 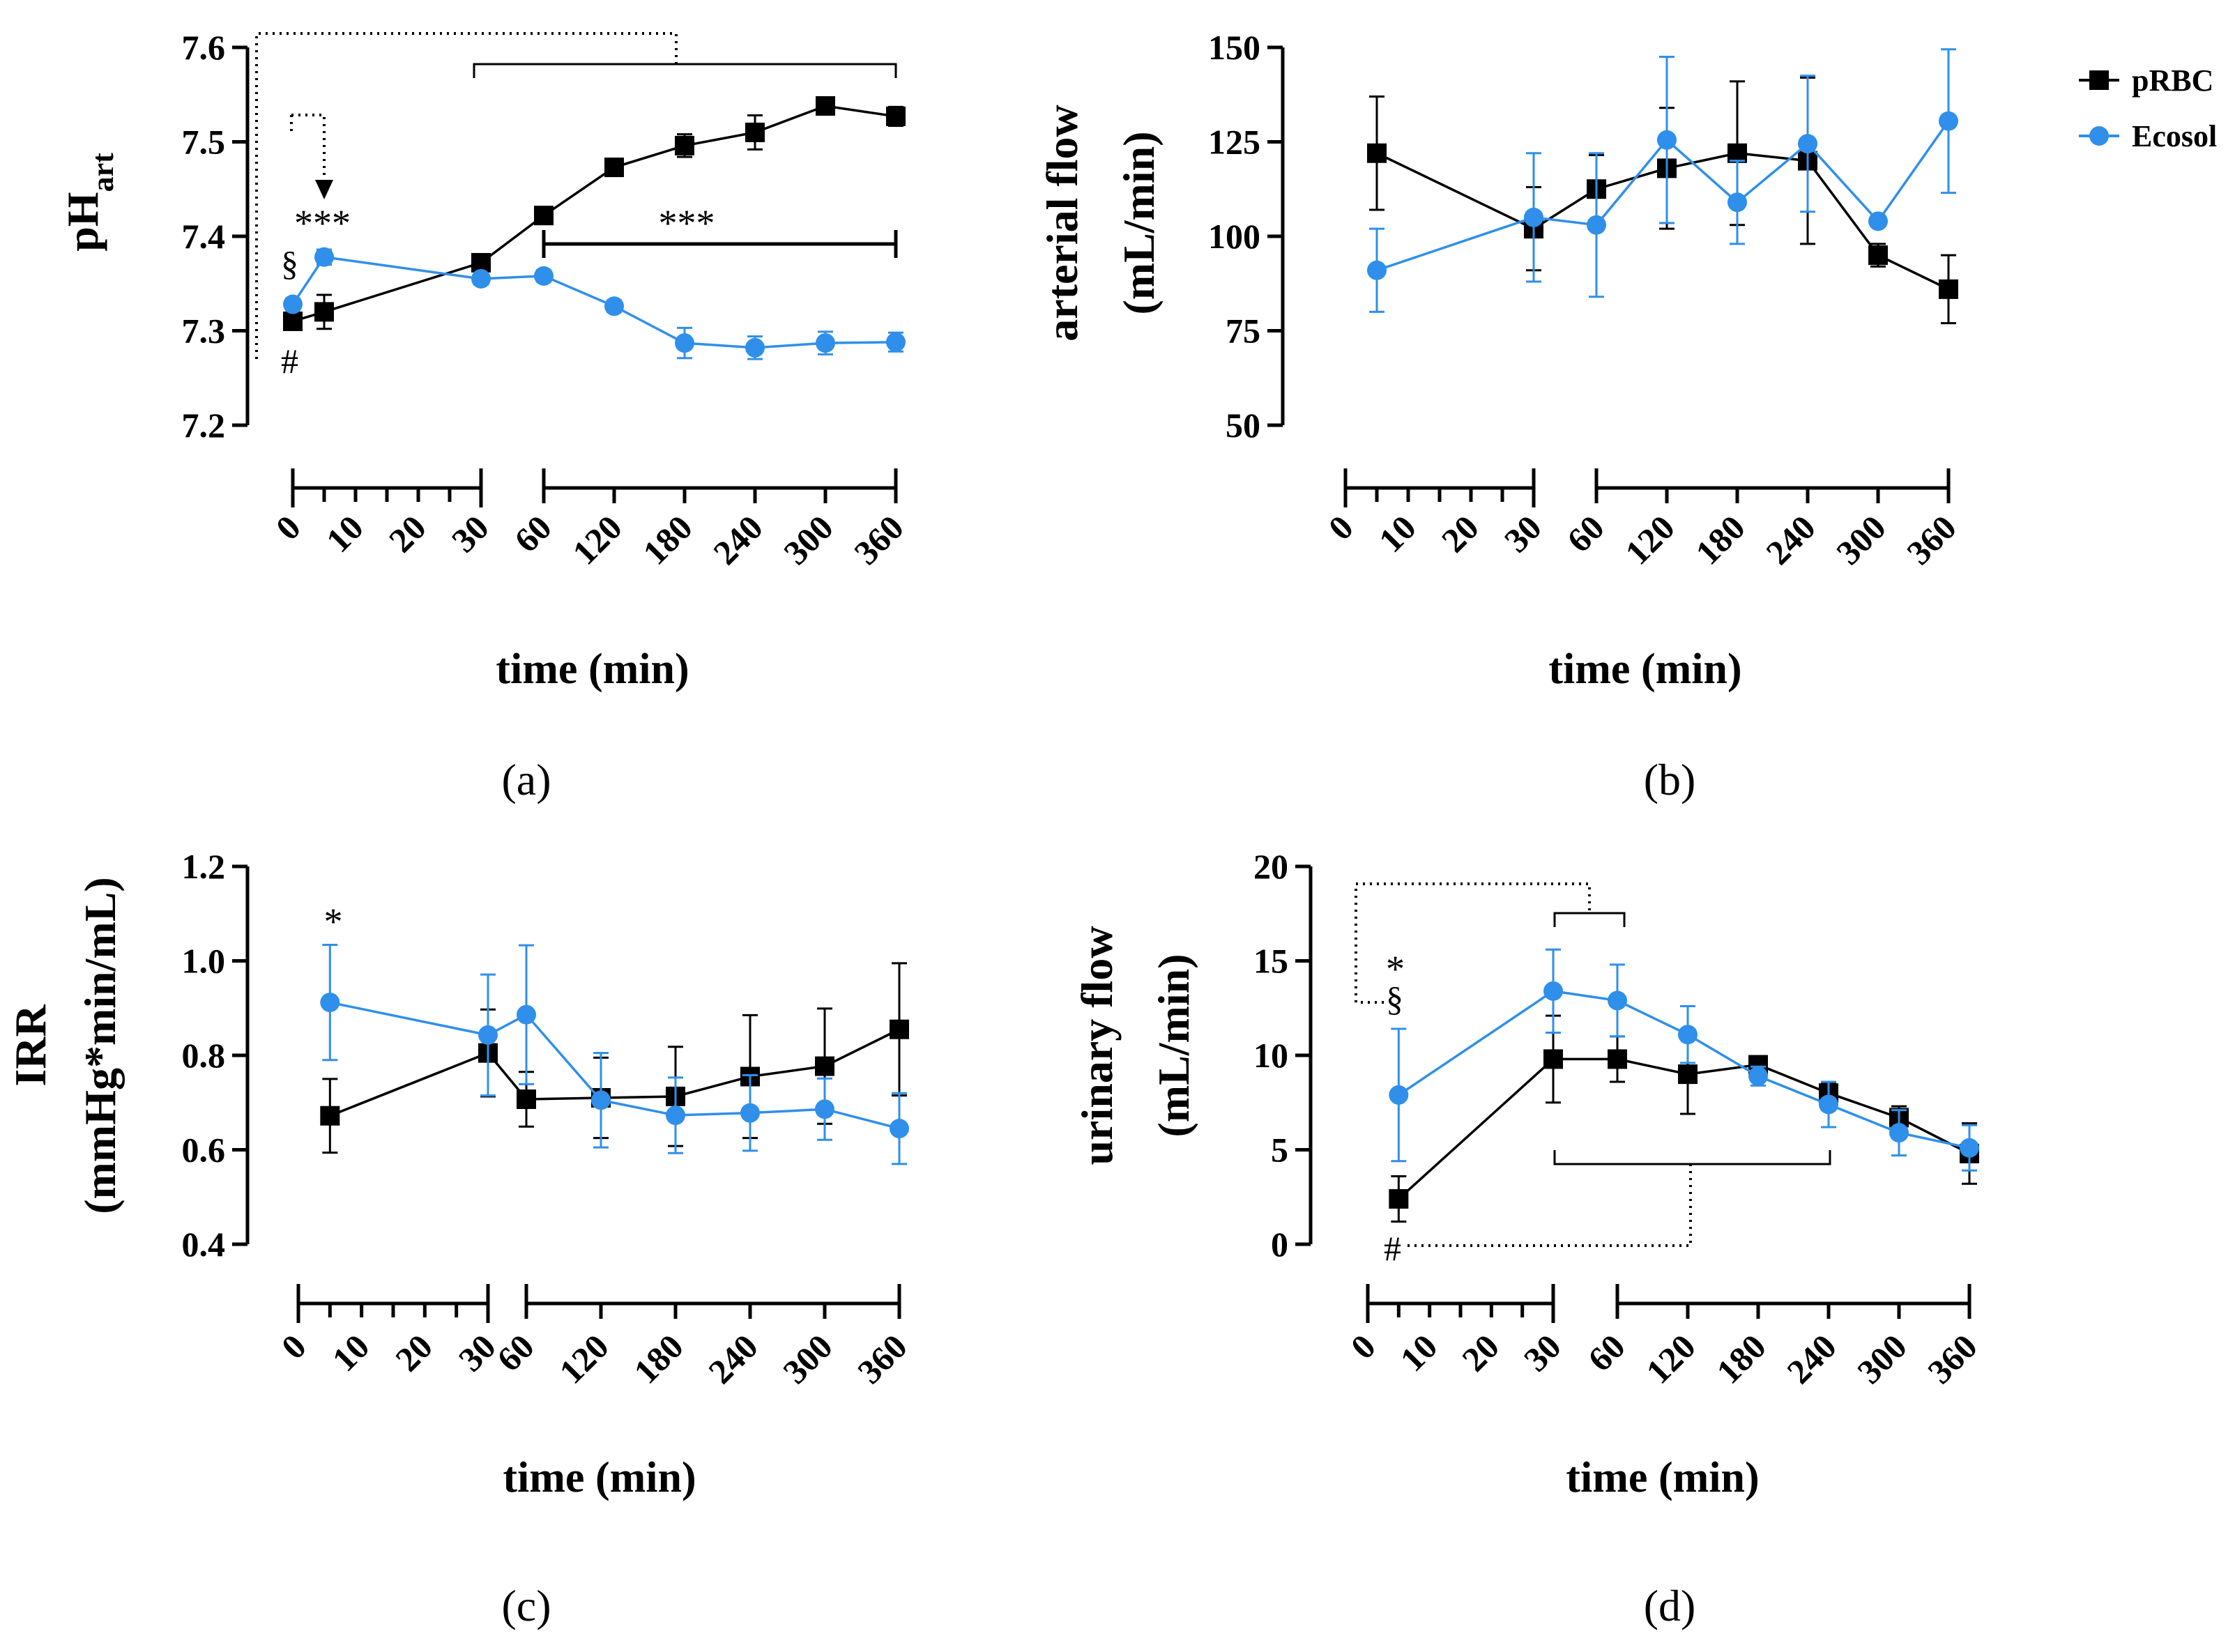 I want to click on panel-a-x-tick-label: 60, so click(x=533, y=533).